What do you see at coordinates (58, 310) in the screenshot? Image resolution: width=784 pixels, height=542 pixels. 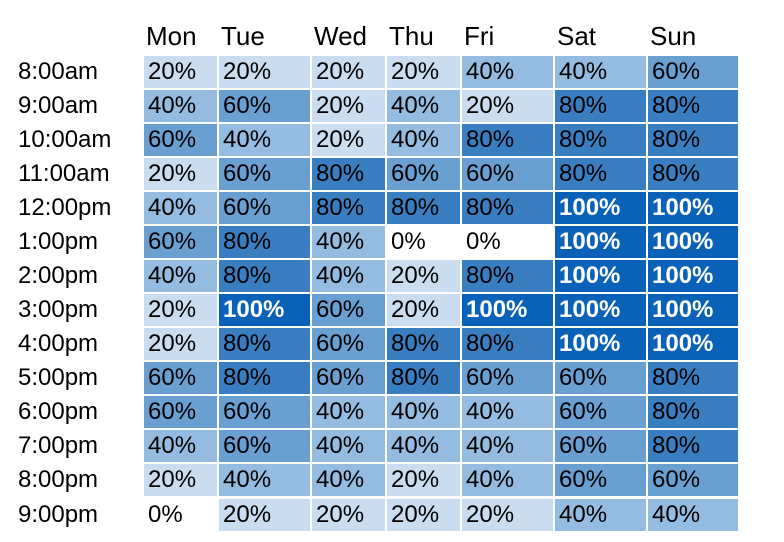 I see `time-label: 3:00pm` at bounding box center [58, 310].